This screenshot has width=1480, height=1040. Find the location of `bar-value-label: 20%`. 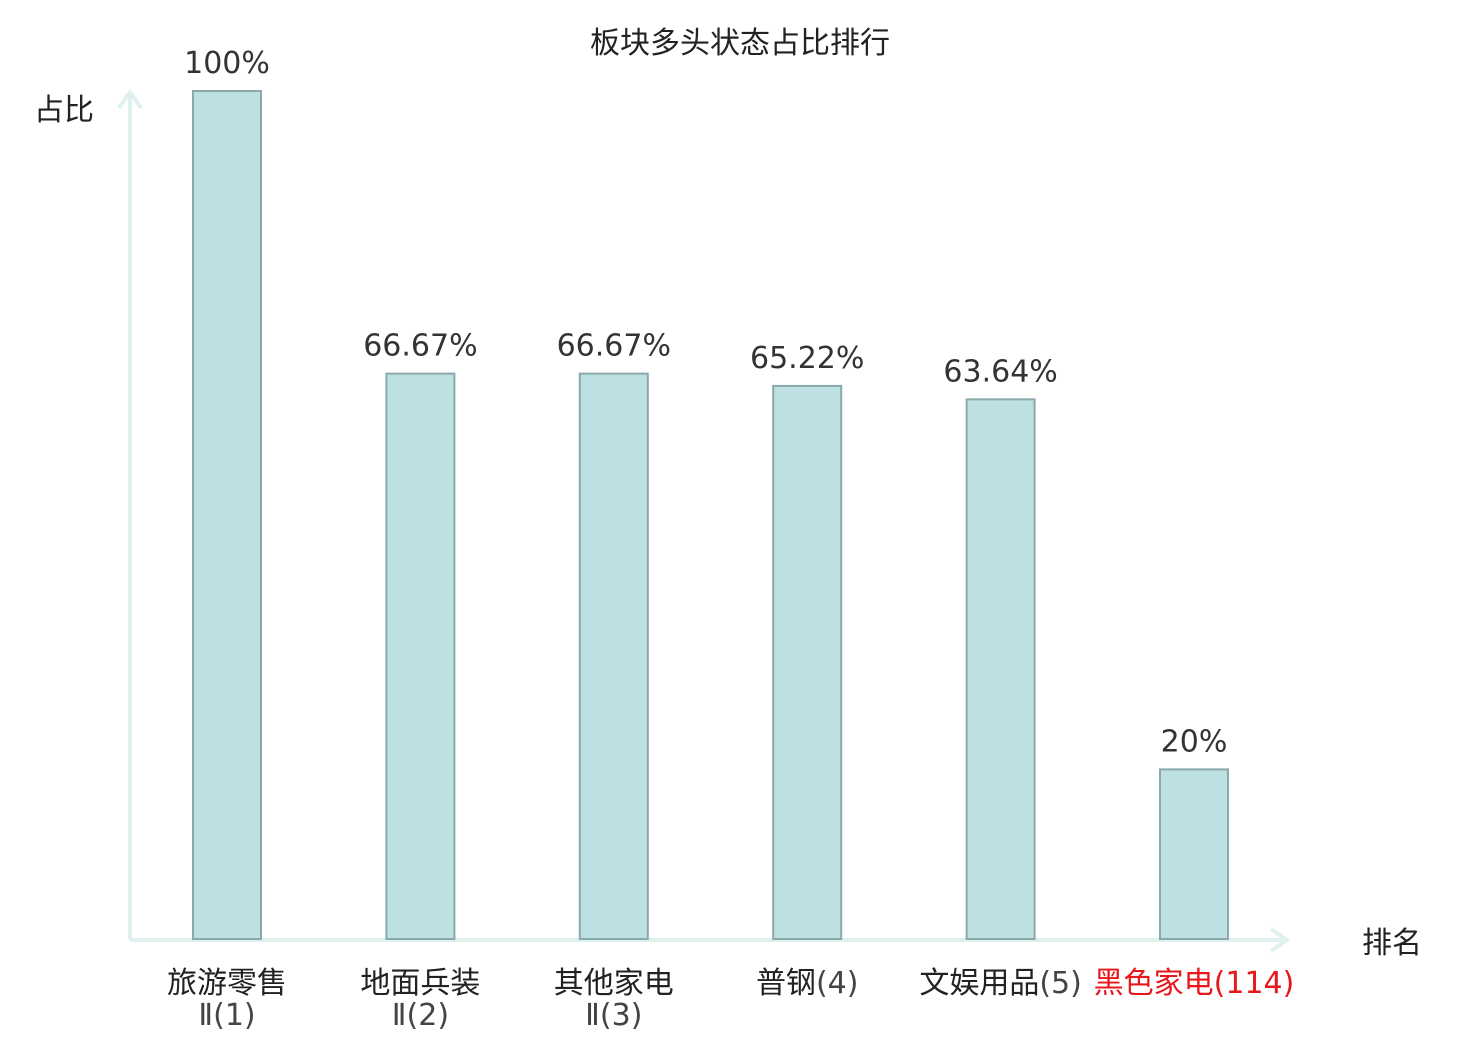

bar-value-label: 20% is located at coordinates (1194, 741).